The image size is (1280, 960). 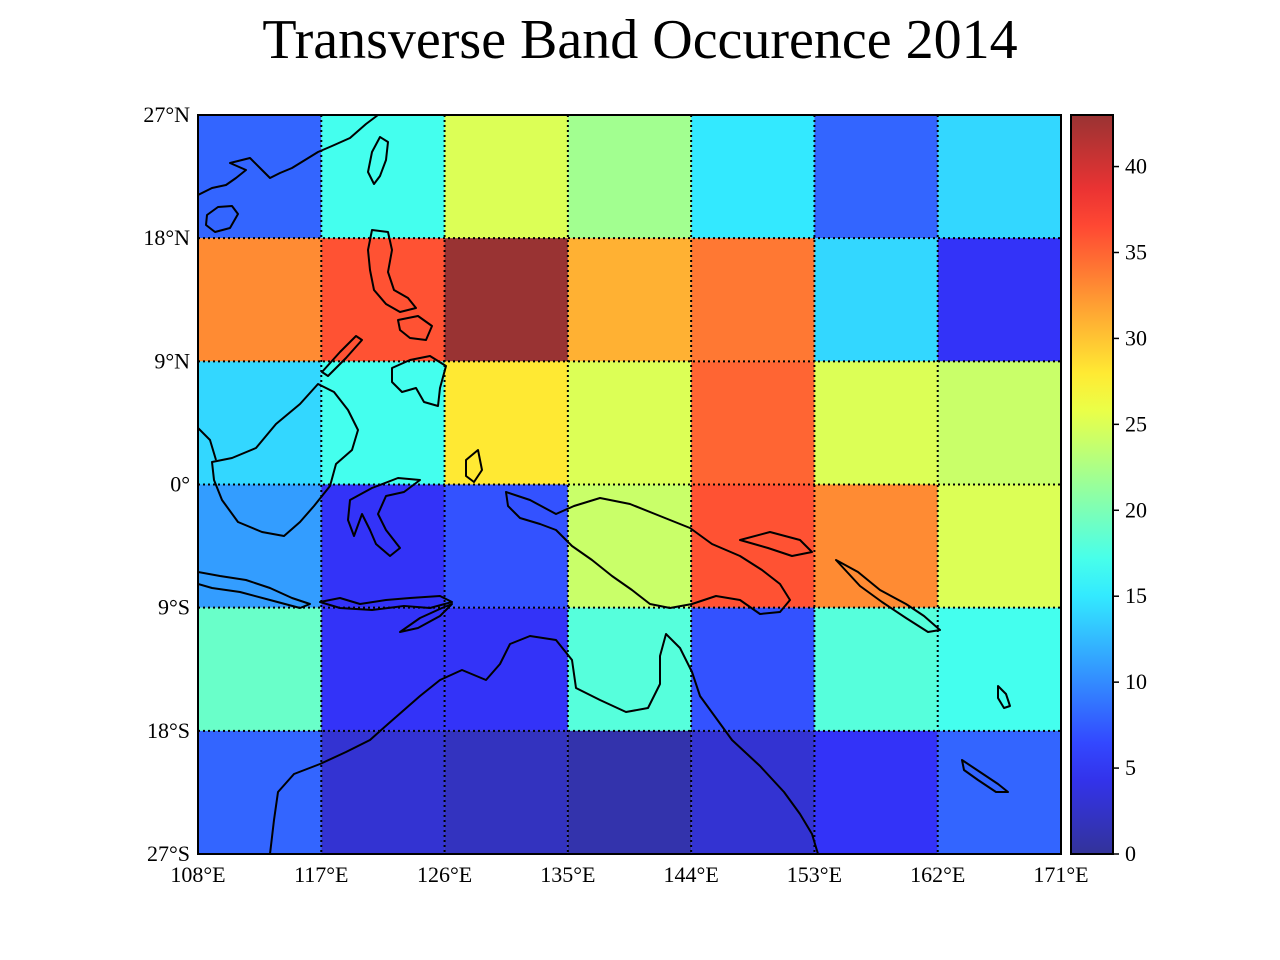 What do you see at coordinates (426, 618) in the screenshot?
I see `coastline-timor` at bounding box center [426, 618].